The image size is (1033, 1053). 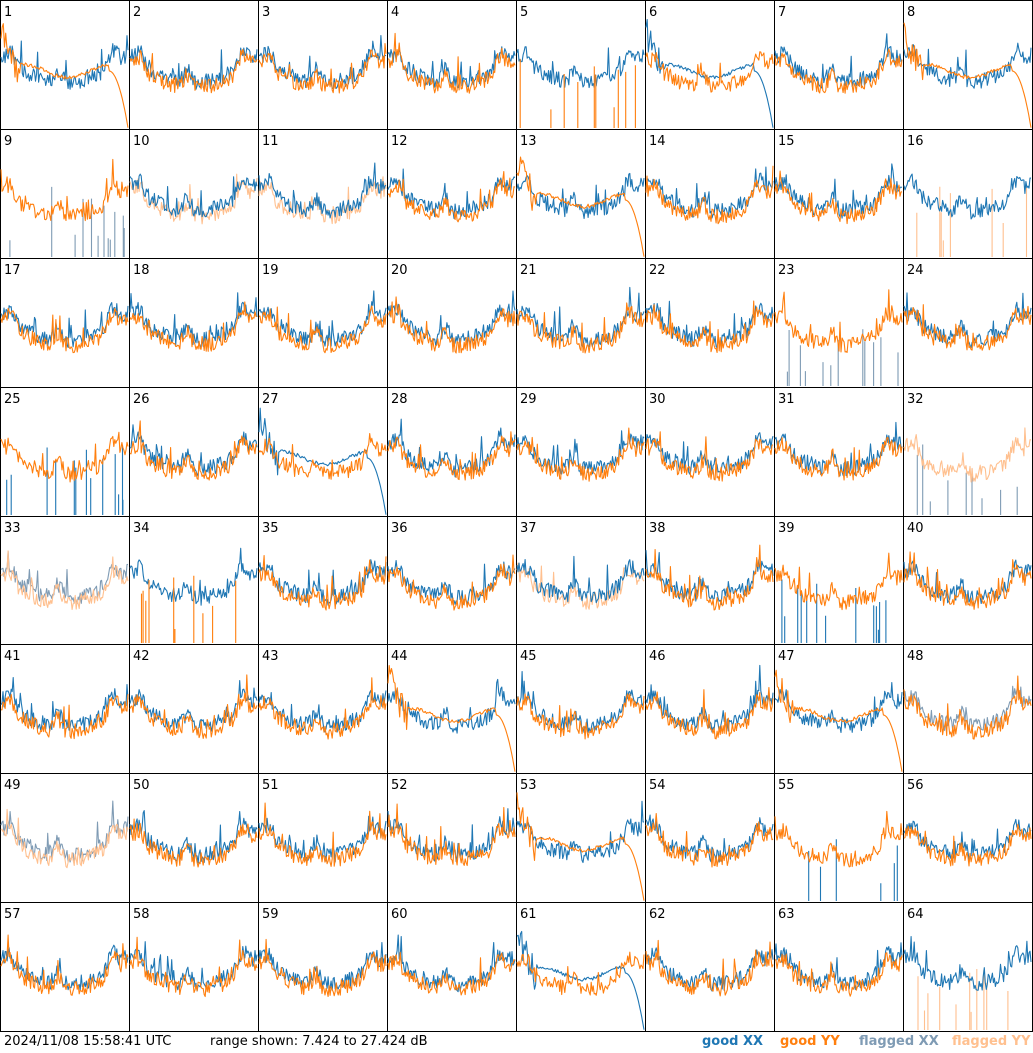 I want to click on tile: 41, so click(x=65, y=709).